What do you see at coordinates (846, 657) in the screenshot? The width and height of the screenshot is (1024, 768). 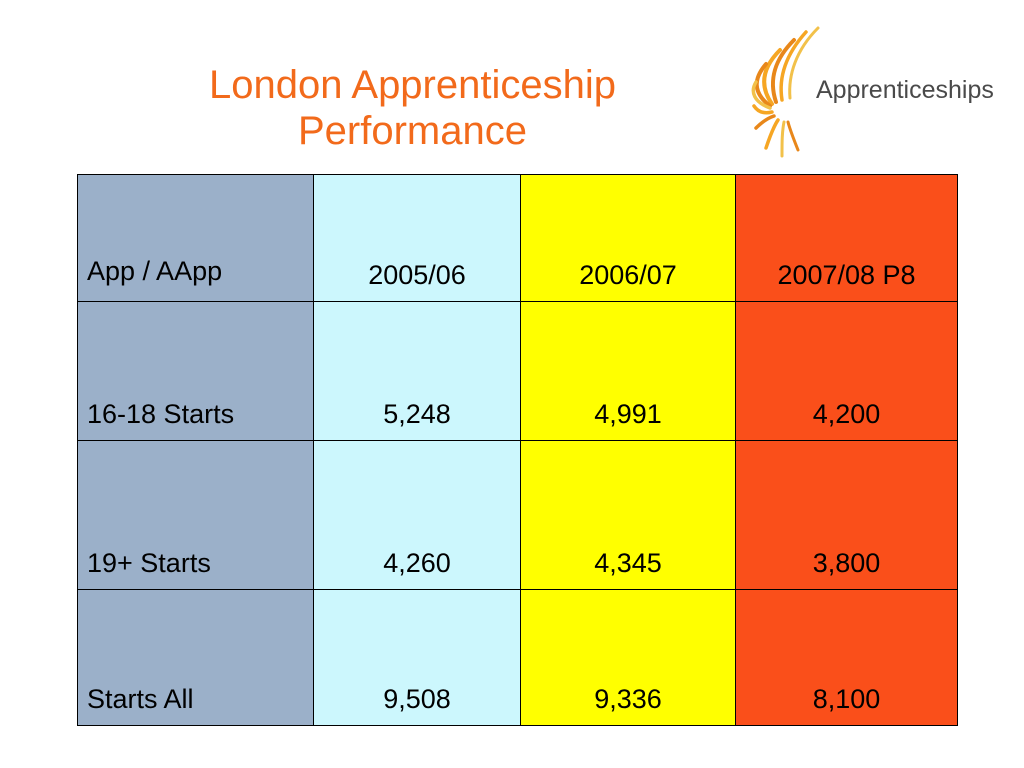 I see `table-cell: 8,100` at bounding box center [846, 657].